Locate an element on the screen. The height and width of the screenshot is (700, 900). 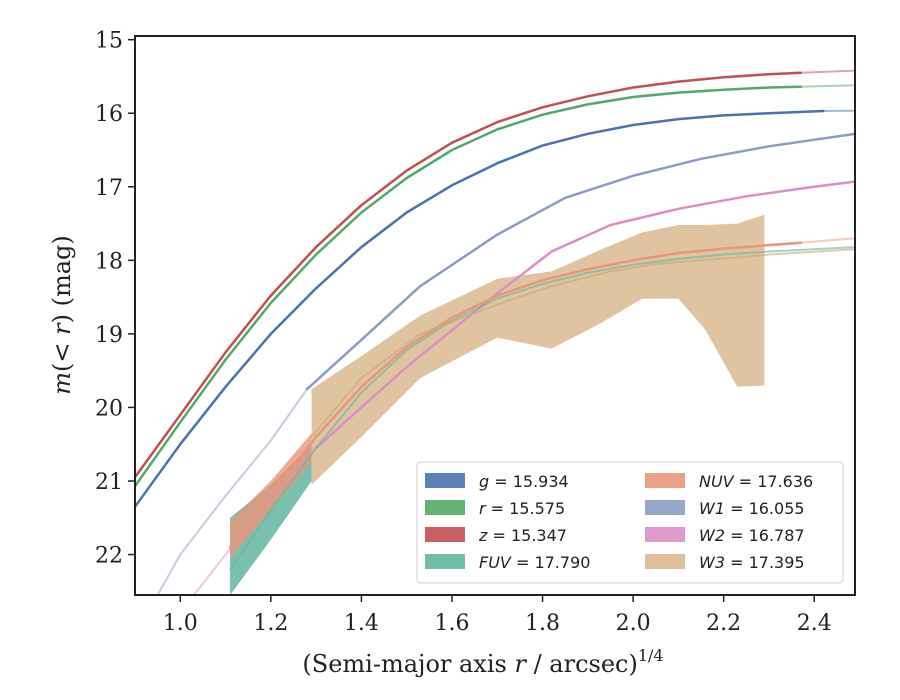
legend-swatch-w1 is located at coordinates (665, 507).